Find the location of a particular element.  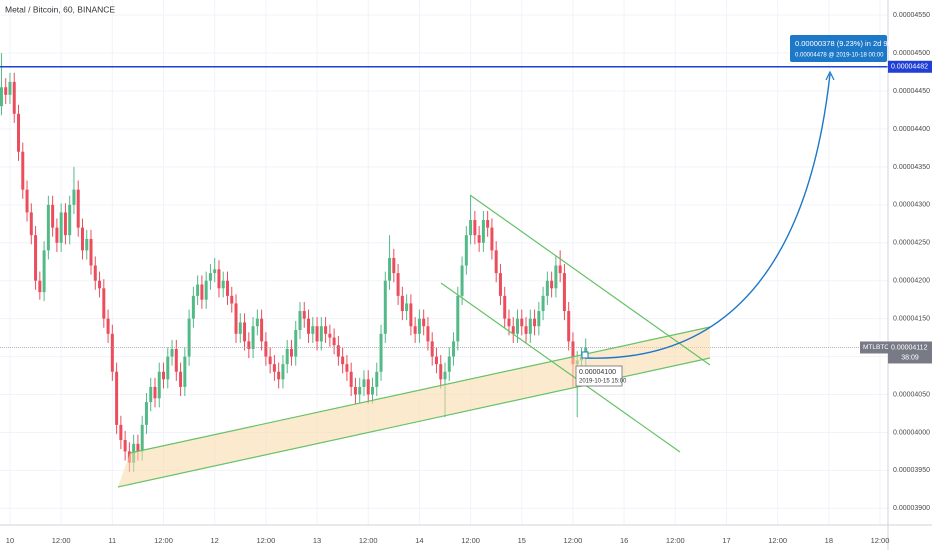

chart-title: Metal / Bitcoin, 60, BINANCE is located at coordinates (60, 9).